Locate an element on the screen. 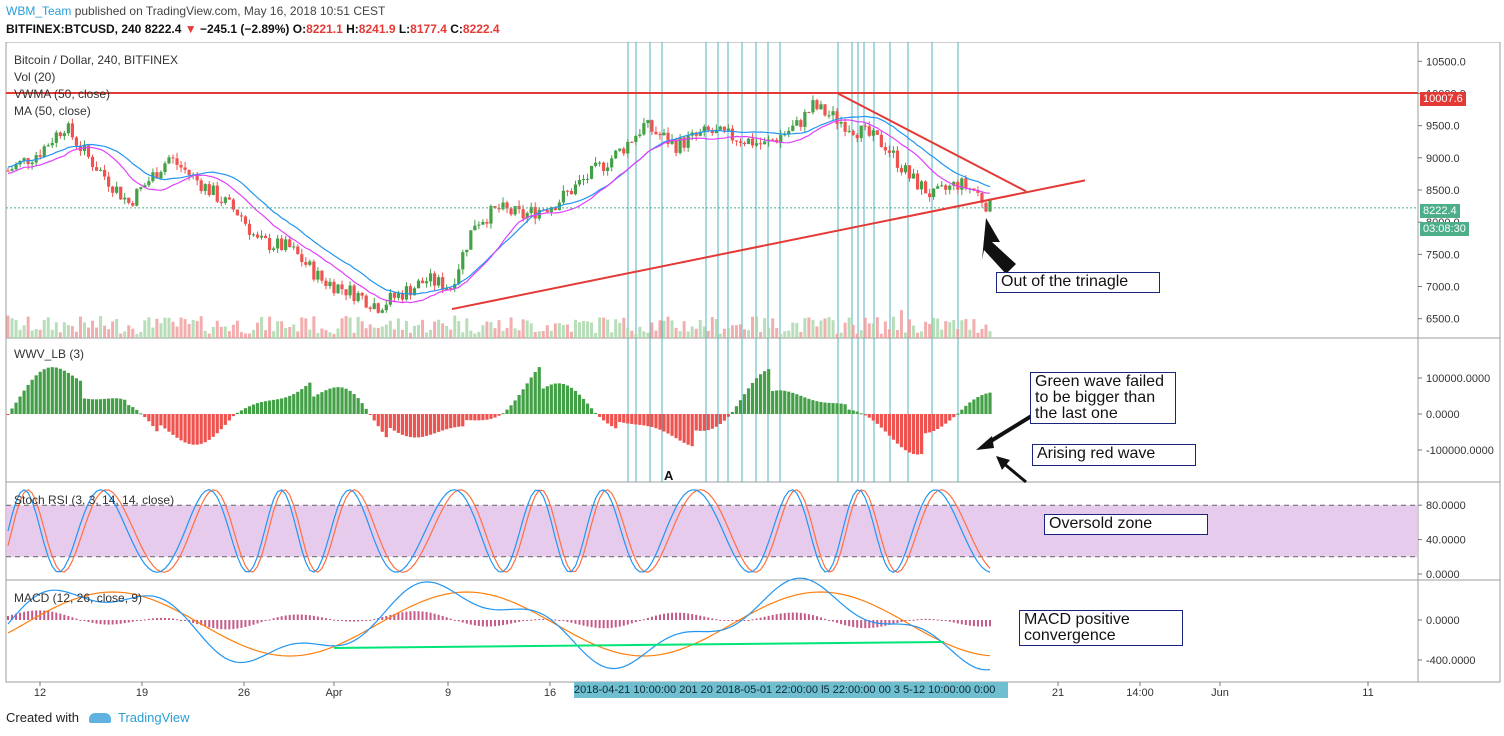 This screenshot has width=1504, height=736. wwv-tick-label: -100000.0000 is located at coordinates (1460, 451).